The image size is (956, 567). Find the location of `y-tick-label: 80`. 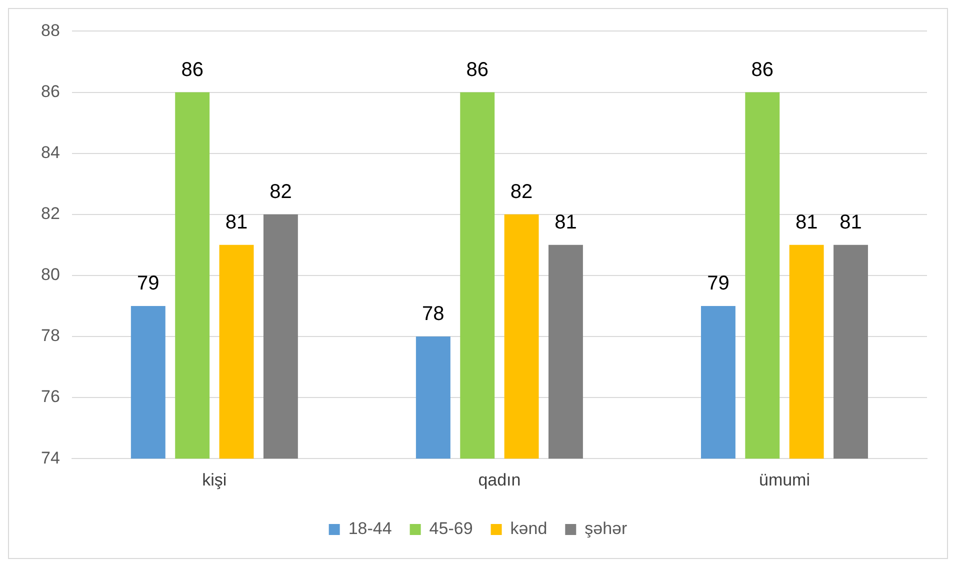

y-tick-label: 80 is located at coordinates (50, 274).